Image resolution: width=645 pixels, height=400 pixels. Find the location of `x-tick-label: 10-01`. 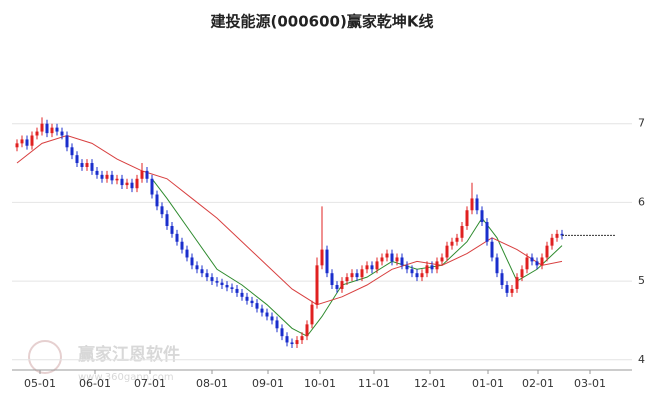

x-tick-label: 10-01 is located at coordinates (320, 383).